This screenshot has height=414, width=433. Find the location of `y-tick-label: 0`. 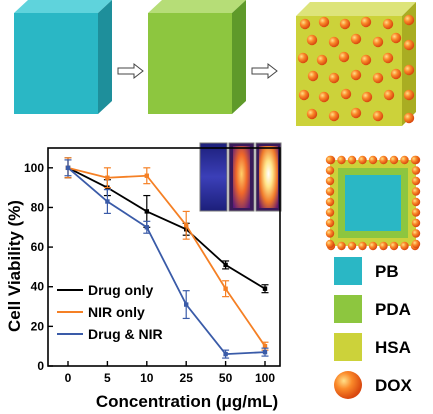

y-tick-label: 0 is located at coordinates (40, 366).